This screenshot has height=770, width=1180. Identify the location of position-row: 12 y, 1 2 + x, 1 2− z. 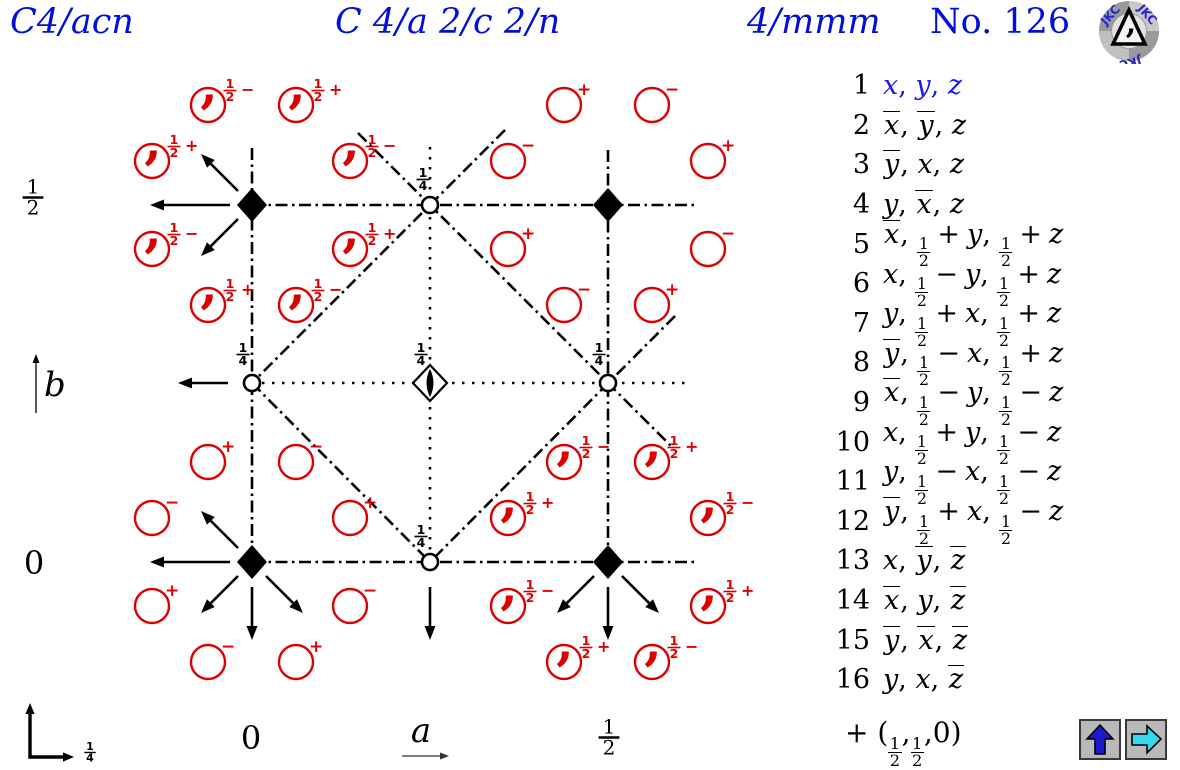
(998, 521).